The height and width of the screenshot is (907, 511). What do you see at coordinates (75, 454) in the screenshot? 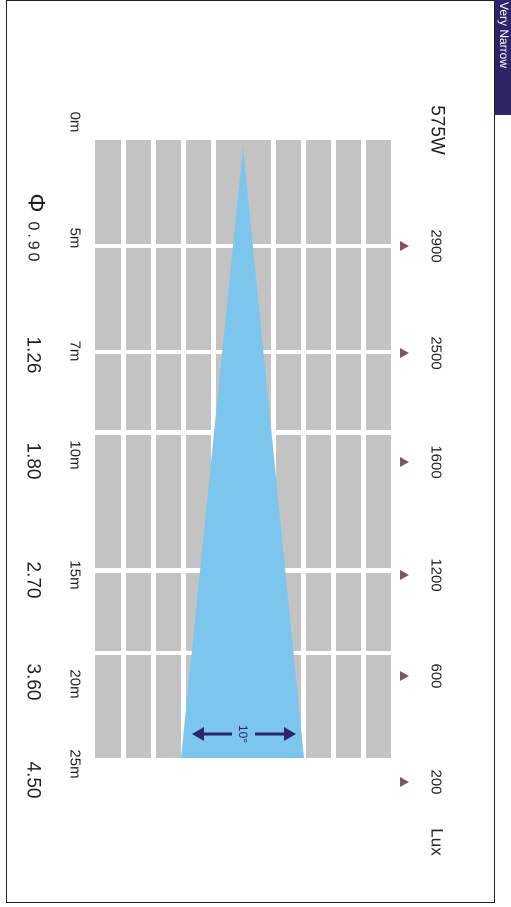
I see `distance-label: 10m` at bounding box center [75, 454].